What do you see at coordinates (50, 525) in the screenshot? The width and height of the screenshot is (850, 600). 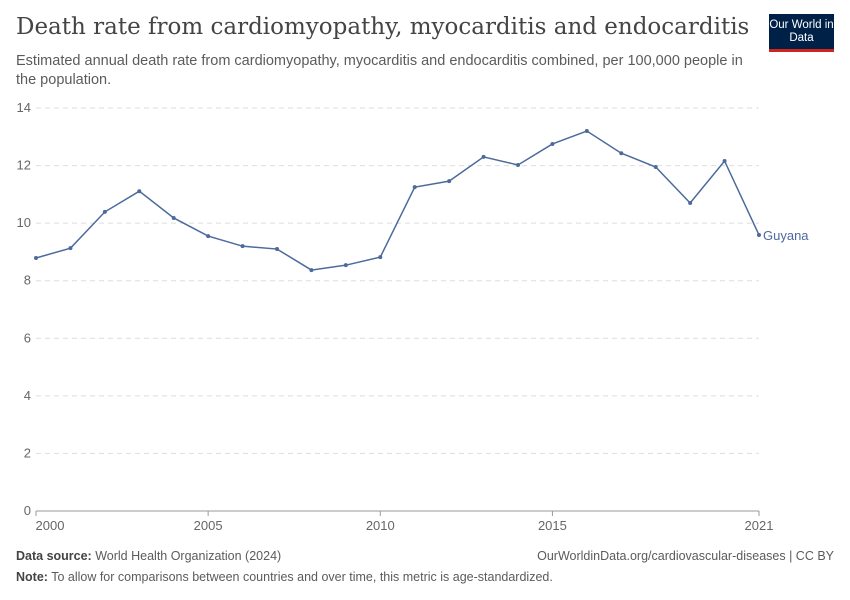 I see `x-tick-label: 2000` at bounding box center [50, 525].